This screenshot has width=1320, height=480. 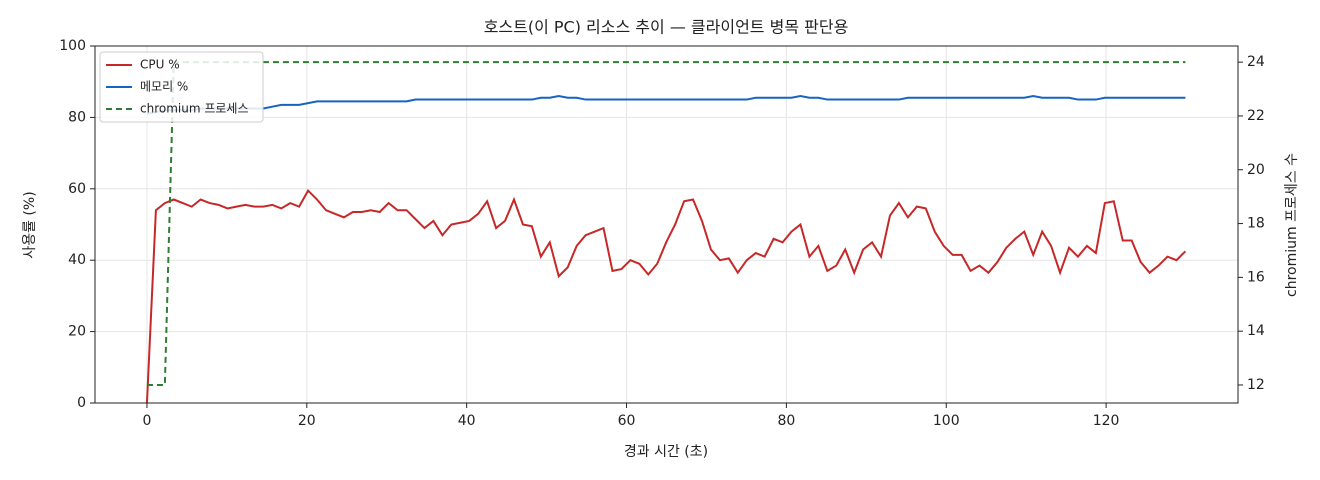 I want to click on y-tick-label: 20, so click(x=77, y=332).